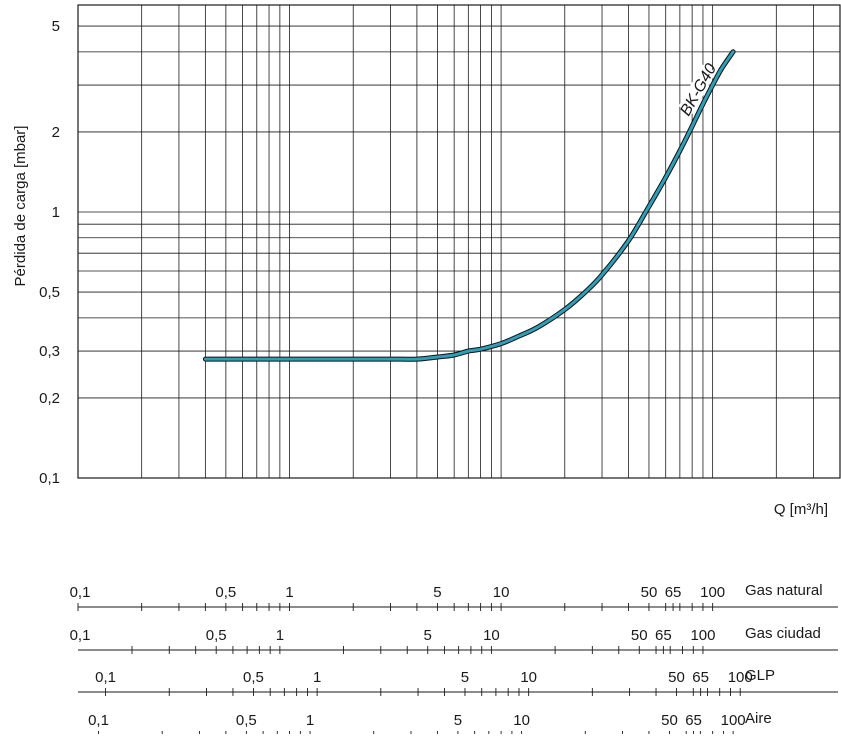 This screenshot has height=739, width=841. What do you see at coordinates (20, 206) in the screenshot?
I see `y-axis-label: Pérdida de carga [mbar]` at bounding box center [20, 206].